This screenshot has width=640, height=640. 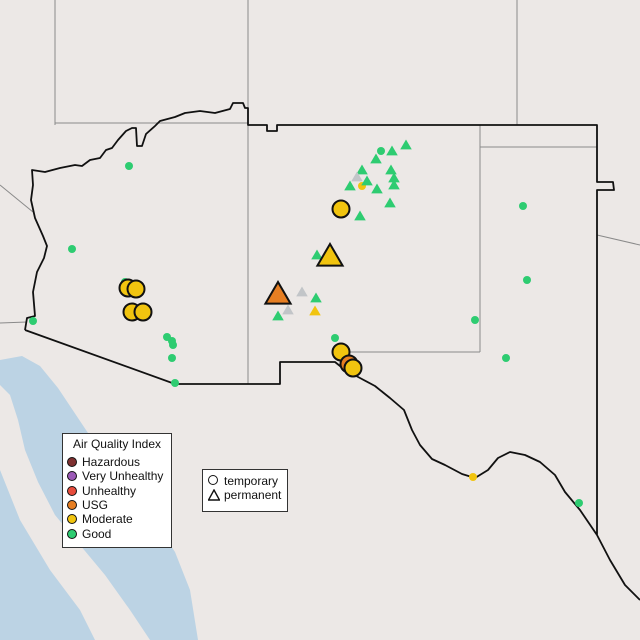 I want to click on legend-label-hazardous: Hazardous, so click(x=111, y=462).